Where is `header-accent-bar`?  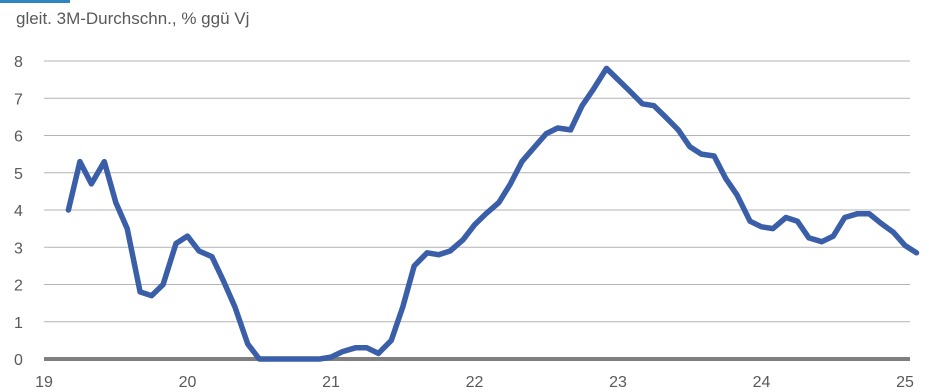
header-accent-bar is located at coordinates (35, 1).